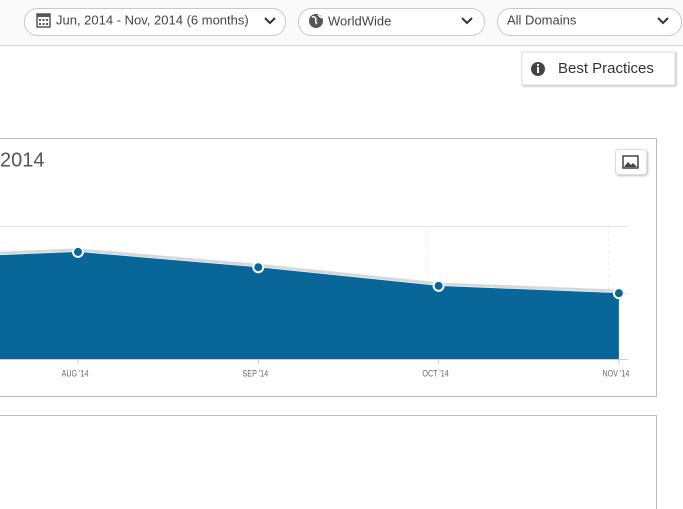  I want to click on domains: All Domains, so click(542, 19).